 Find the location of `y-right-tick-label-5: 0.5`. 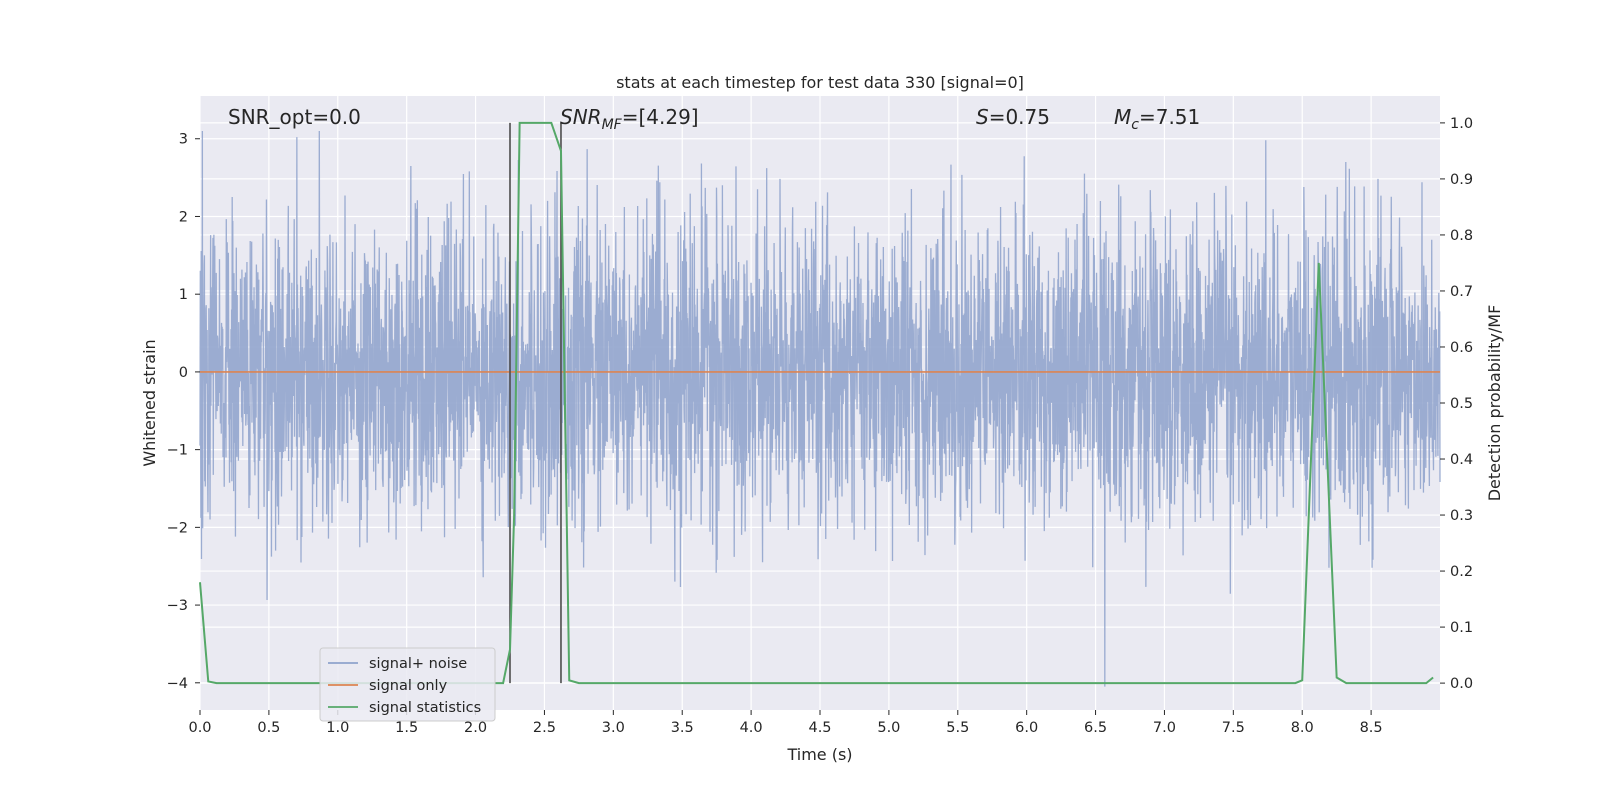

y-right-tick-label-5: 0.5 is located at coordinates (1461, 404).